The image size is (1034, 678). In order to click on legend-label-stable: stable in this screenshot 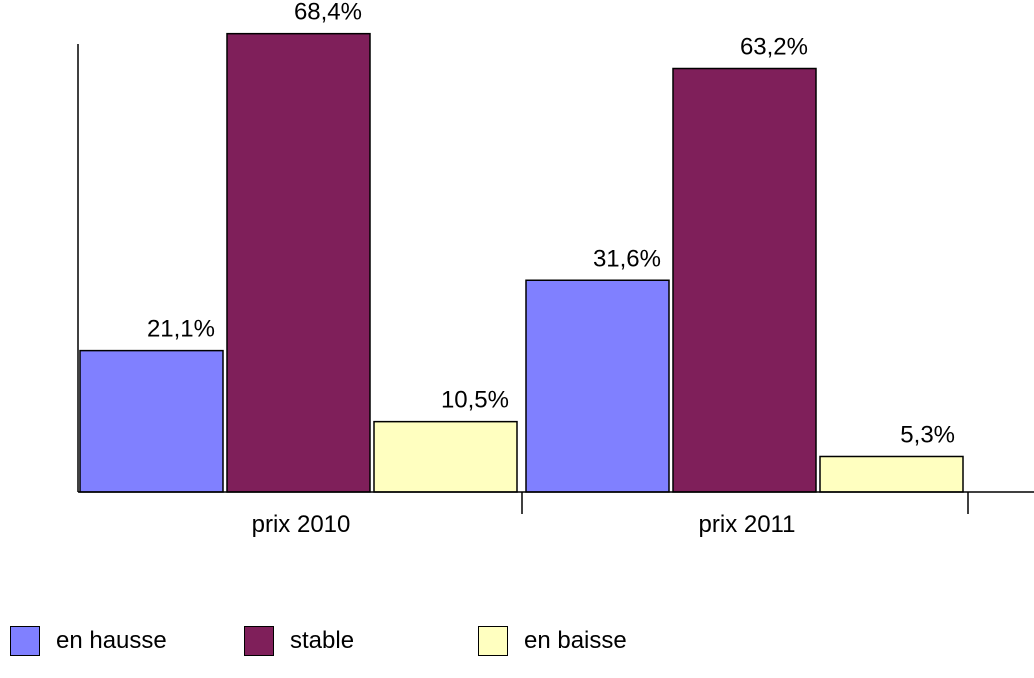, I will do `click(322, 640)`.